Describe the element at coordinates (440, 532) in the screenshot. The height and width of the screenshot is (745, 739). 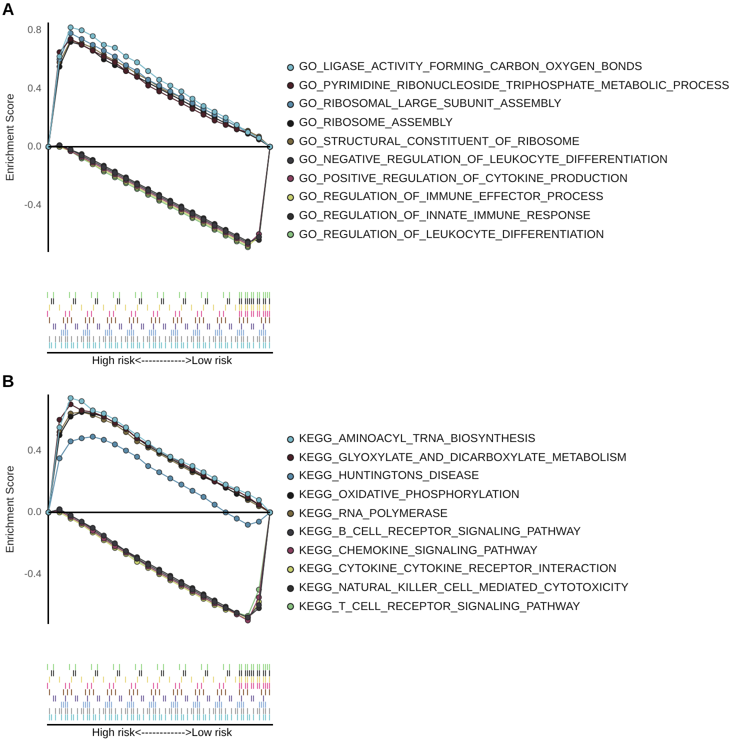
I see `legend-label: KEGG_B_CELL_RECEPTOR_SIGNALING_PATHWAY` at that location.